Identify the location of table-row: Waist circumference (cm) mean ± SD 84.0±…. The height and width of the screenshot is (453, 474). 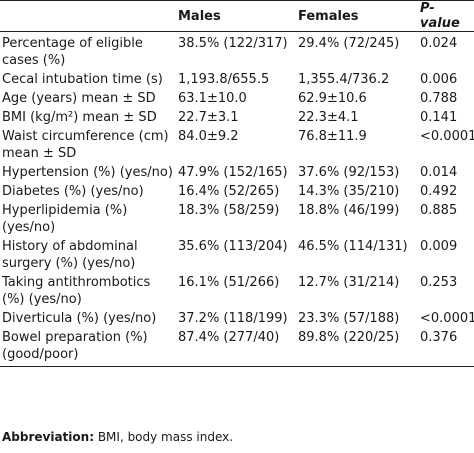
(237, 145).